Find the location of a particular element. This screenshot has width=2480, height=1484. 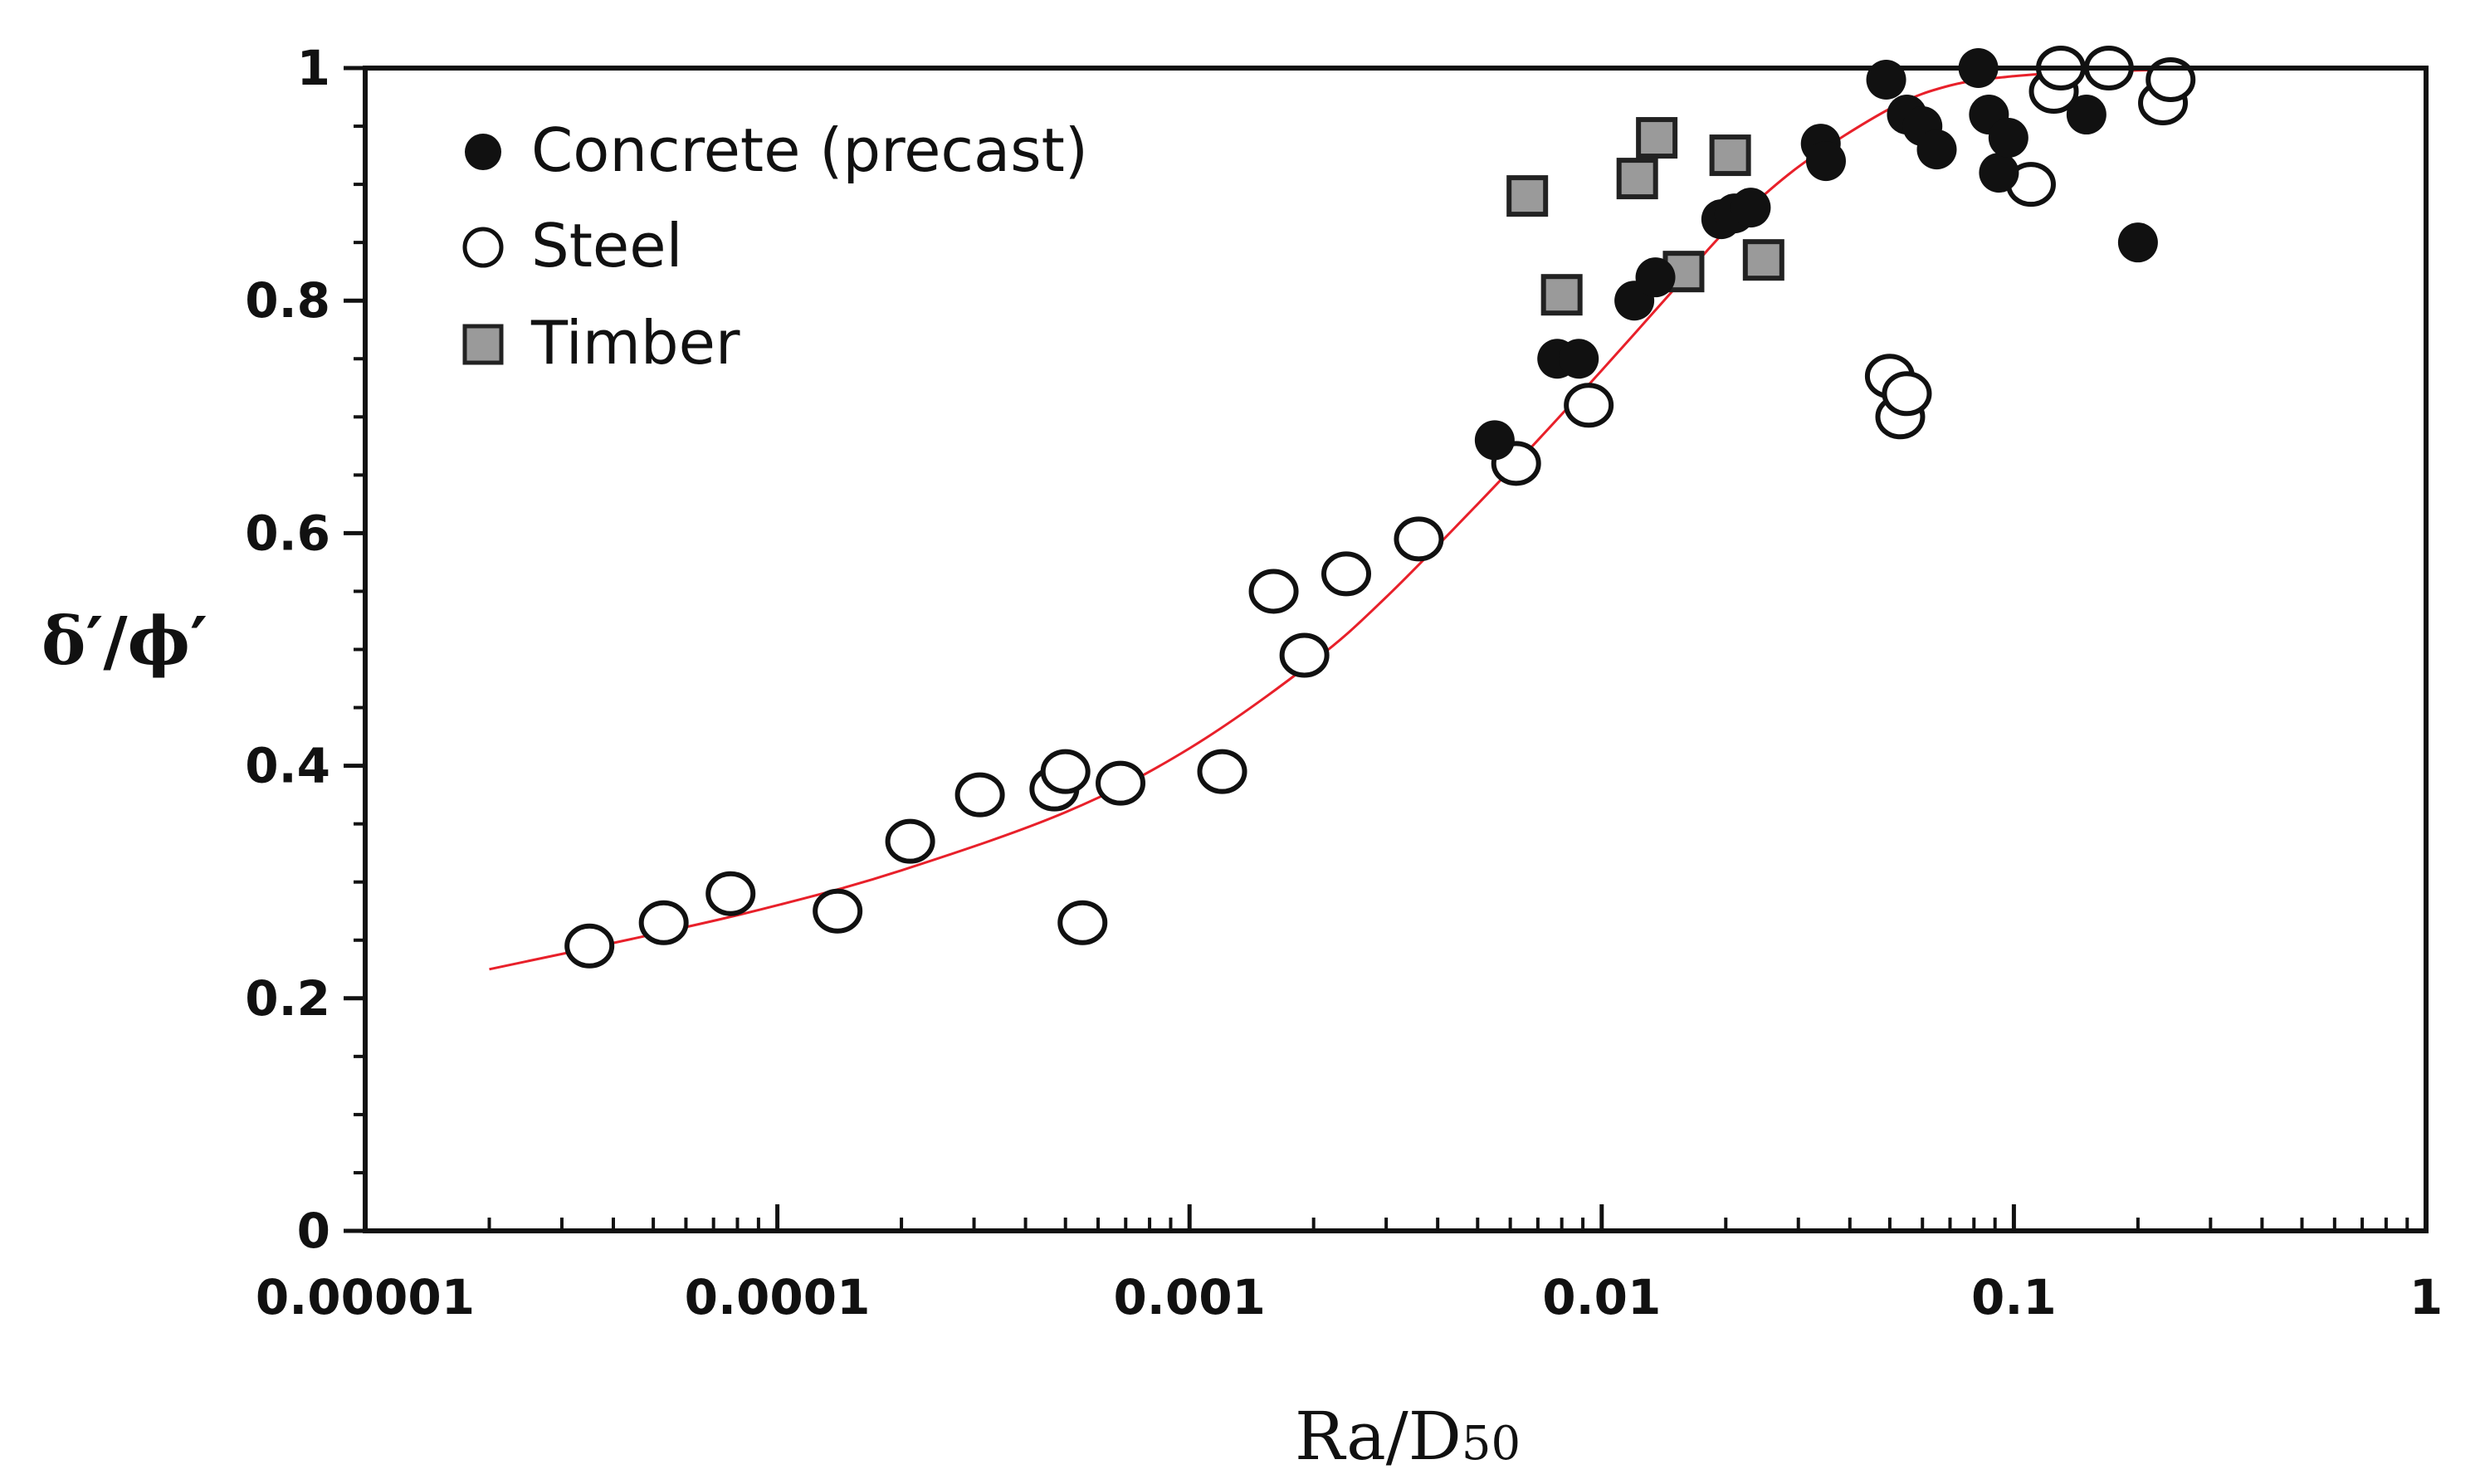

legend-marker-timber is located at coordinates (483, 344).